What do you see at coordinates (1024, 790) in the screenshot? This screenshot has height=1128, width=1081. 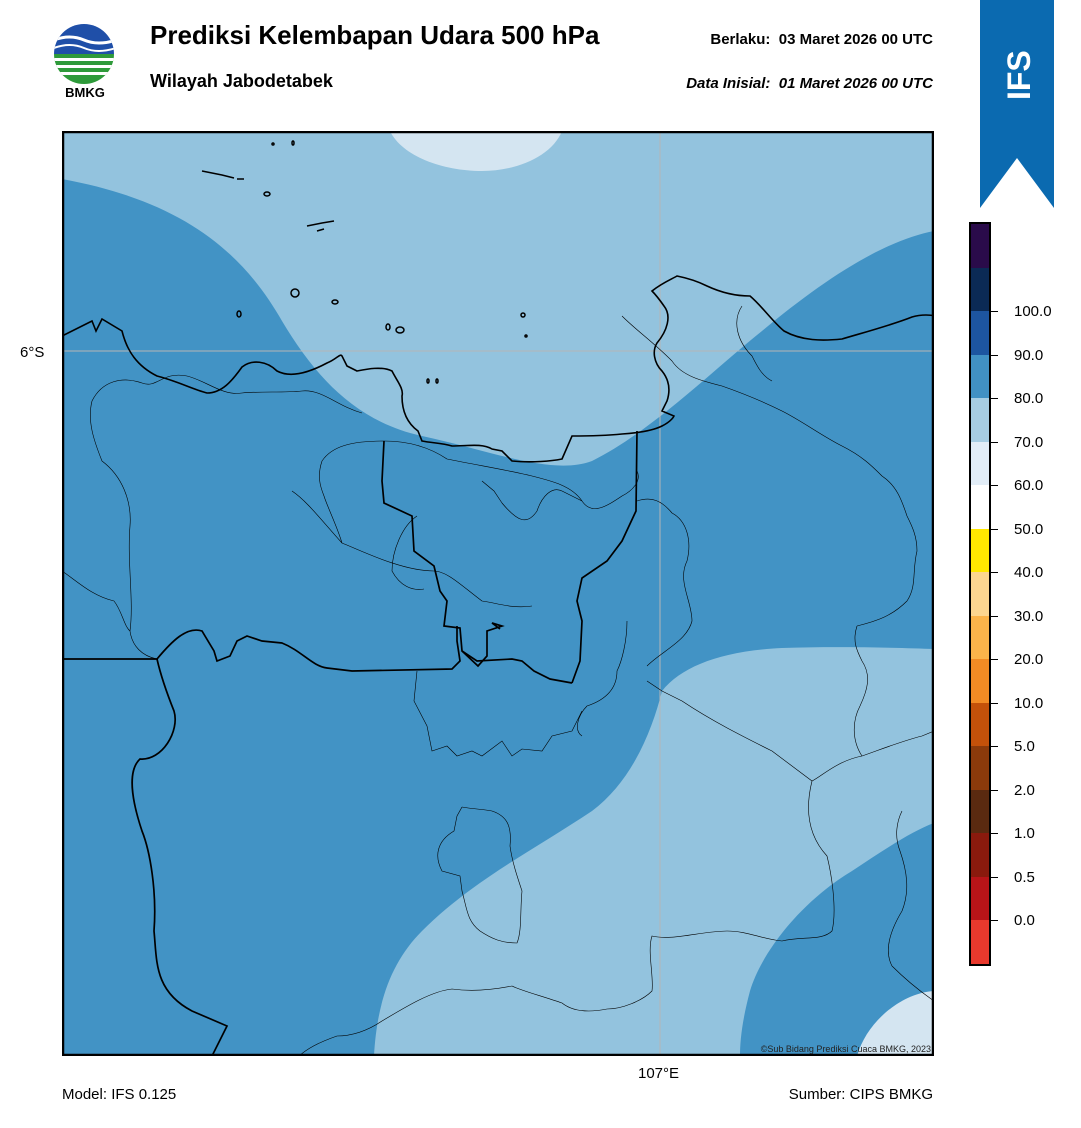 I see `colorbar-label: 2.0` at bounding box center [1024, 790].